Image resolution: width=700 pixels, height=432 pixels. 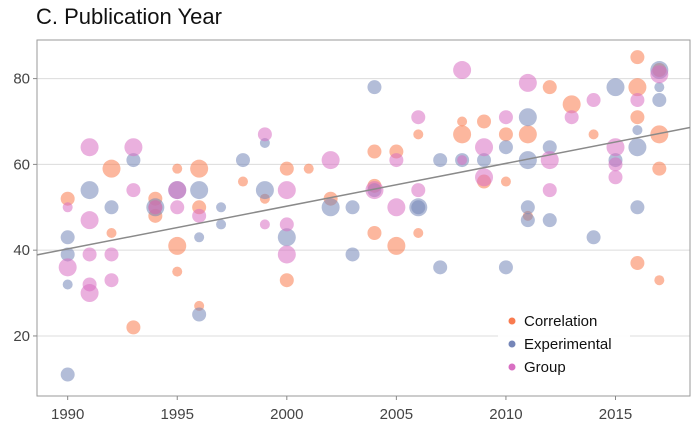 I want to click on x-tick-label: 1990, so click(x=67, y=414).